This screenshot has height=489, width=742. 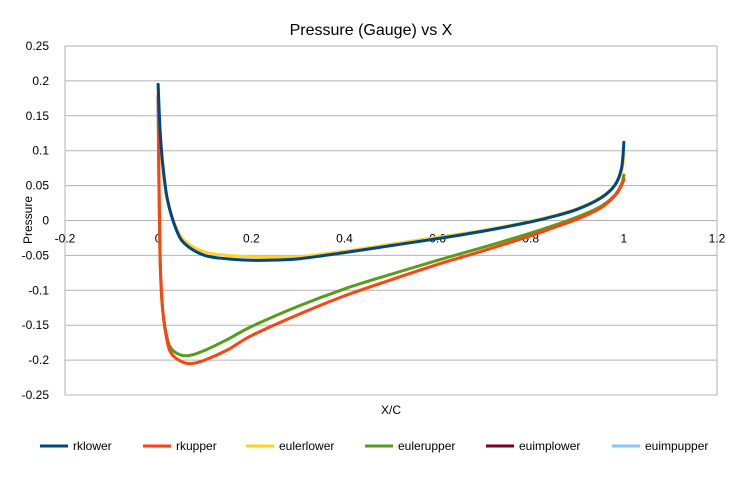 I want to click on x-axis-label: X/C, so click(x=391, y=410).